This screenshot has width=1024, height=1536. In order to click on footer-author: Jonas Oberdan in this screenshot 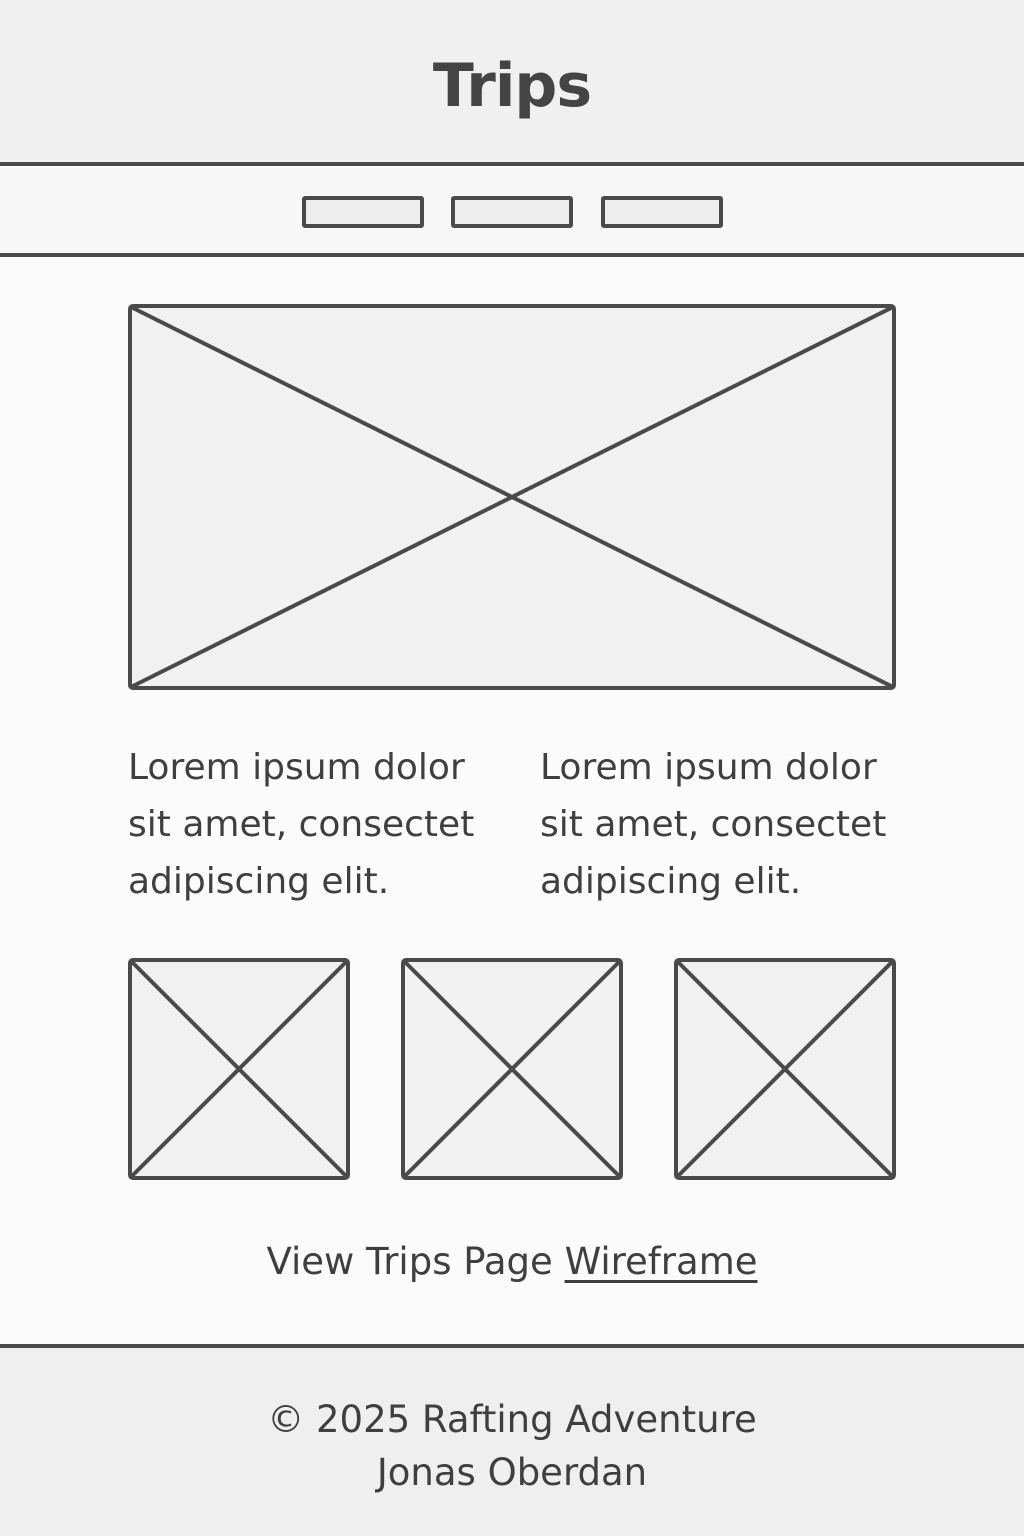, I will do `click(512, 1472)`.